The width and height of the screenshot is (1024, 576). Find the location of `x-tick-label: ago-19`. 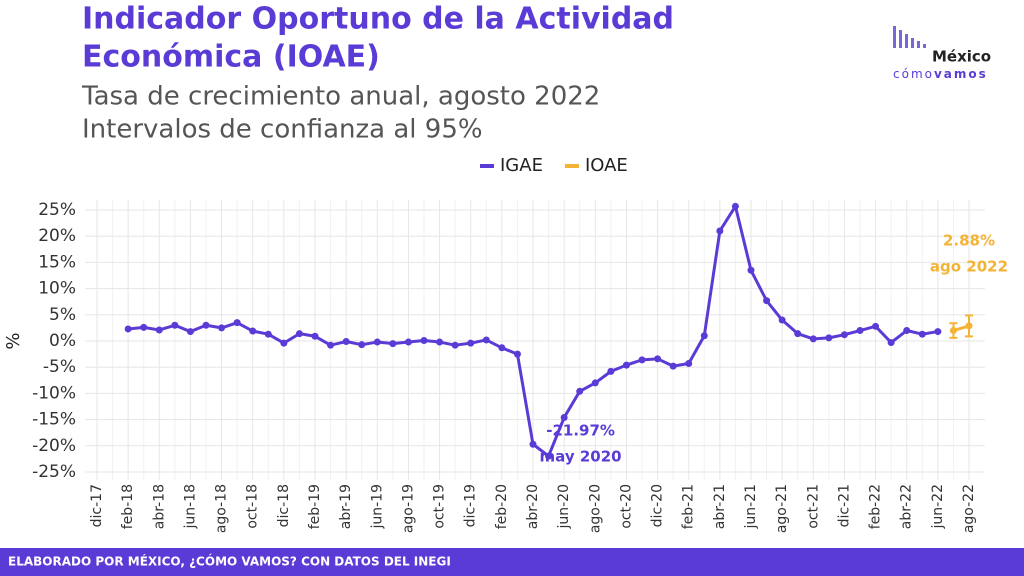

x-tick-label: ago-19 is located at coordinates (408, 508).